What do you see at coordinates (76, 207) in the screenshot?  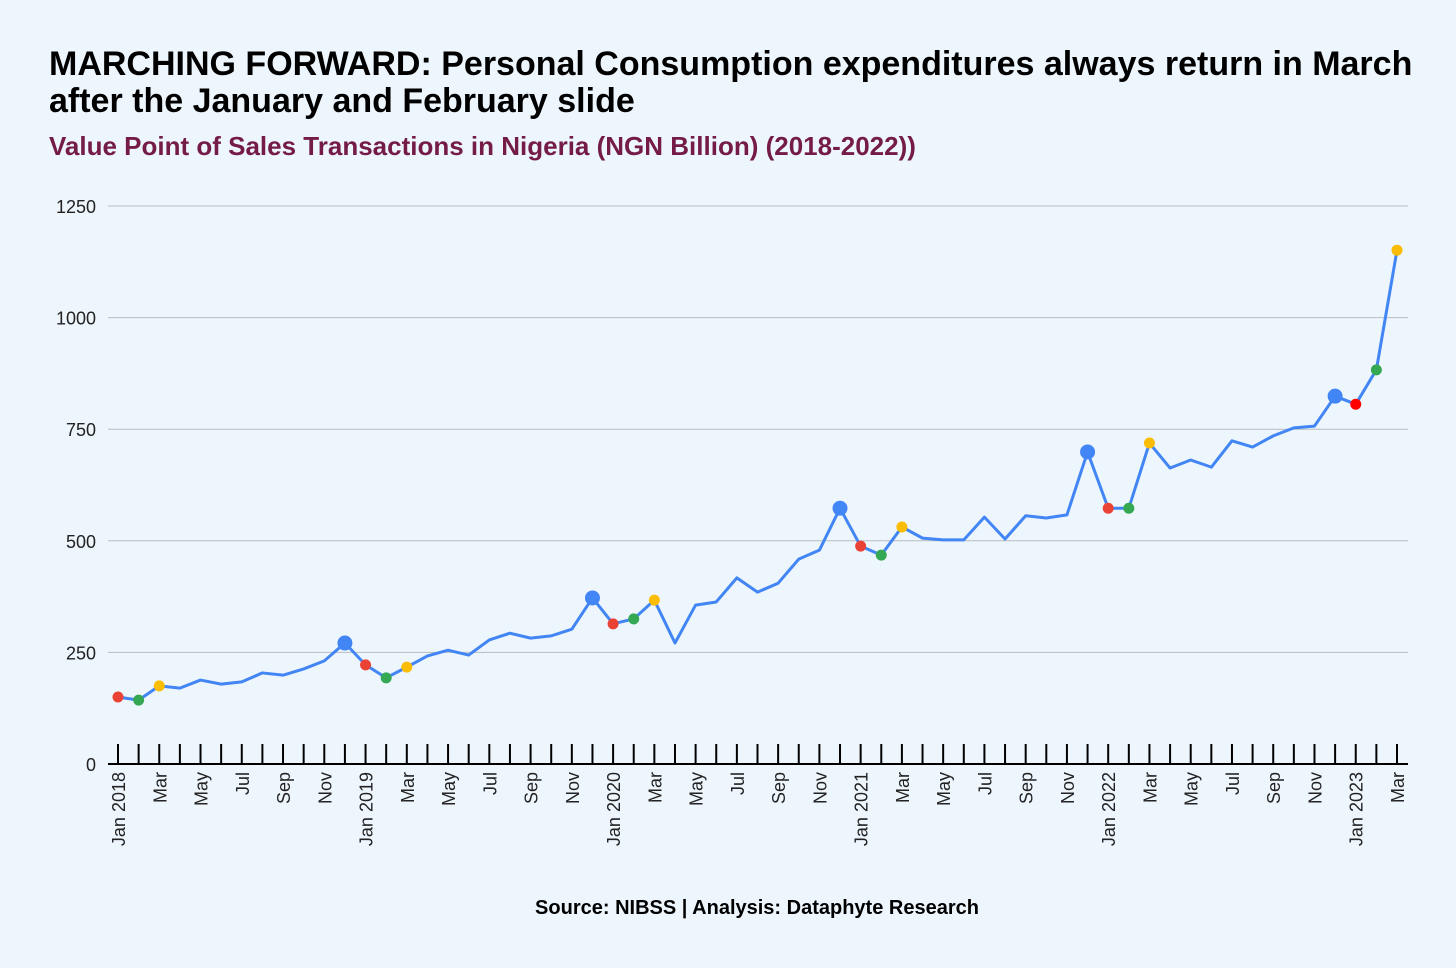 I see `y-tick-label: 1250` at bounding box center [76, 207].